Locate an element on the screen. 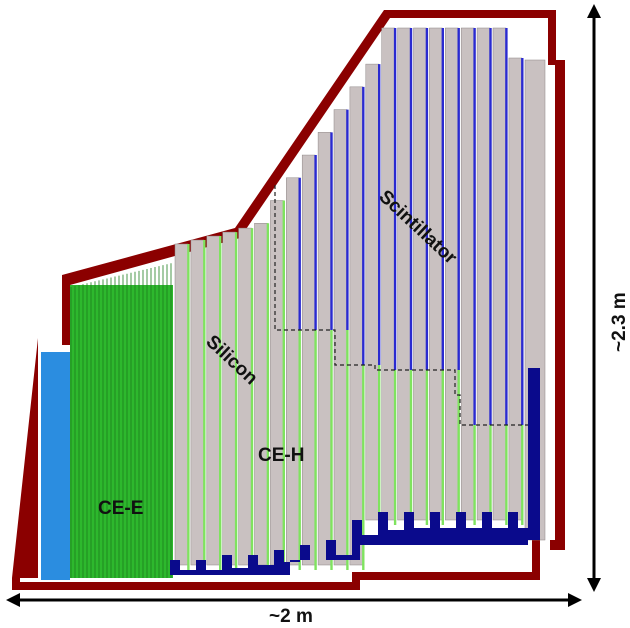 The height and width of the screenshot is (628, 630). label-width: ~2 m is located at coordinates (291, 616).